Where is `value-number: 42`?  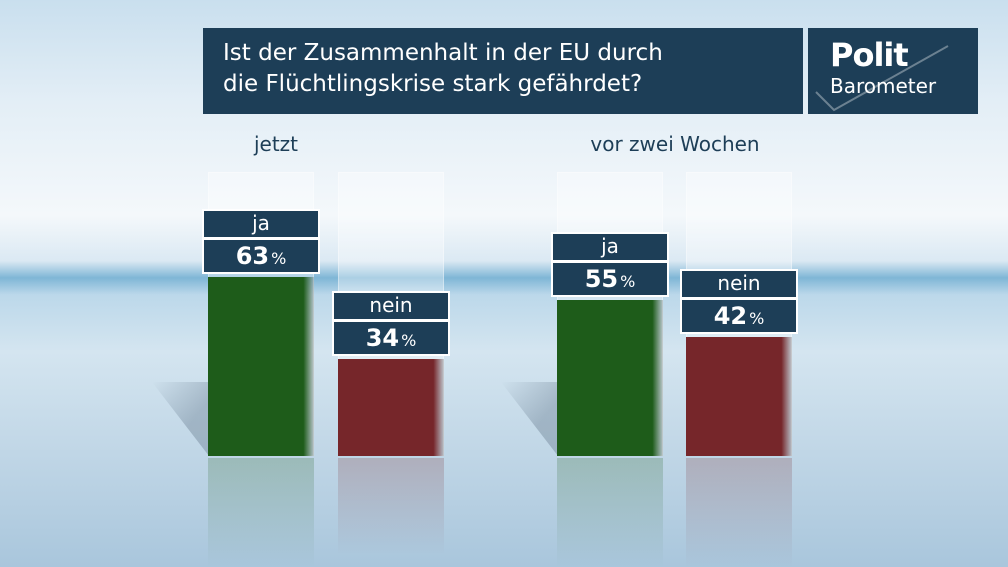
value-number: 42 is located at coordinates (730, 315).